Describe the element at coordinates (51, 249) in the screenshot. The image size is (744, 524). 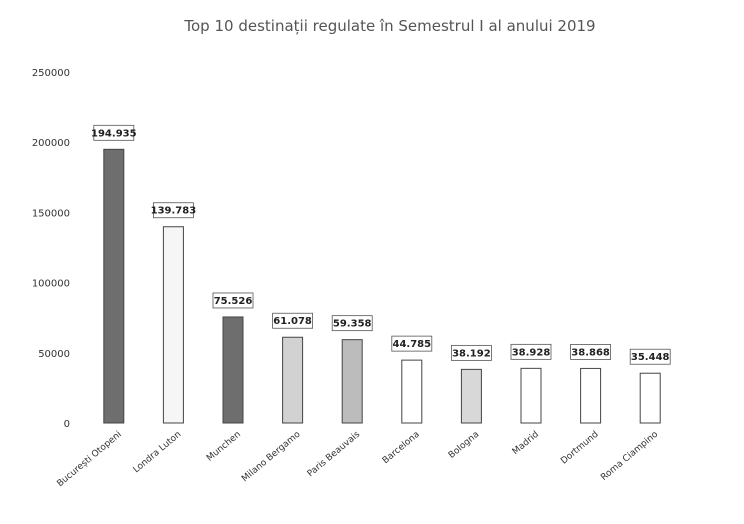
I see `y-axis: 250000 200000 150000 100000 50000 0` at that location.